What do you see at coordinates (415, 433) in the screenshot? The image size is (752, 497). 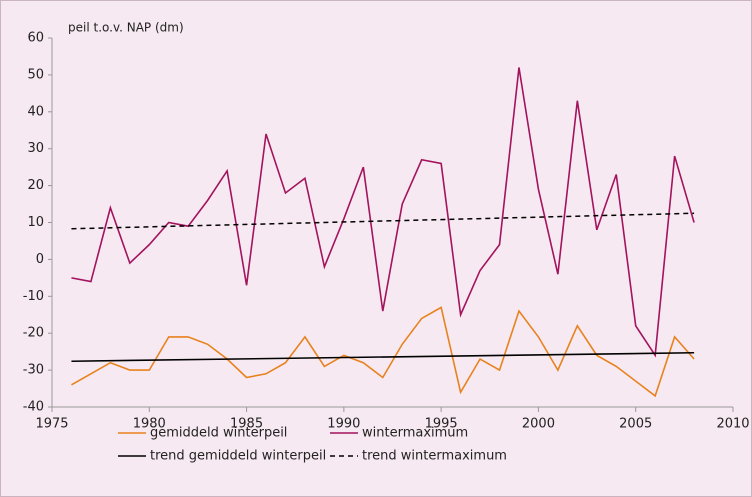 I see `legend-label: wintermaximum` at bounding box center [415, 433].